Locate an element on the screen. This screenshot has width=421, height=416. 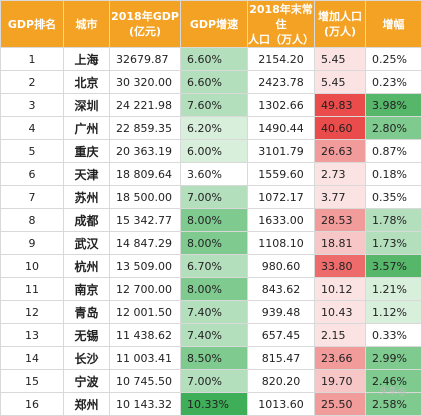
header-gdp-rank-label: GDP排名 is located at coordinates (32, 24).